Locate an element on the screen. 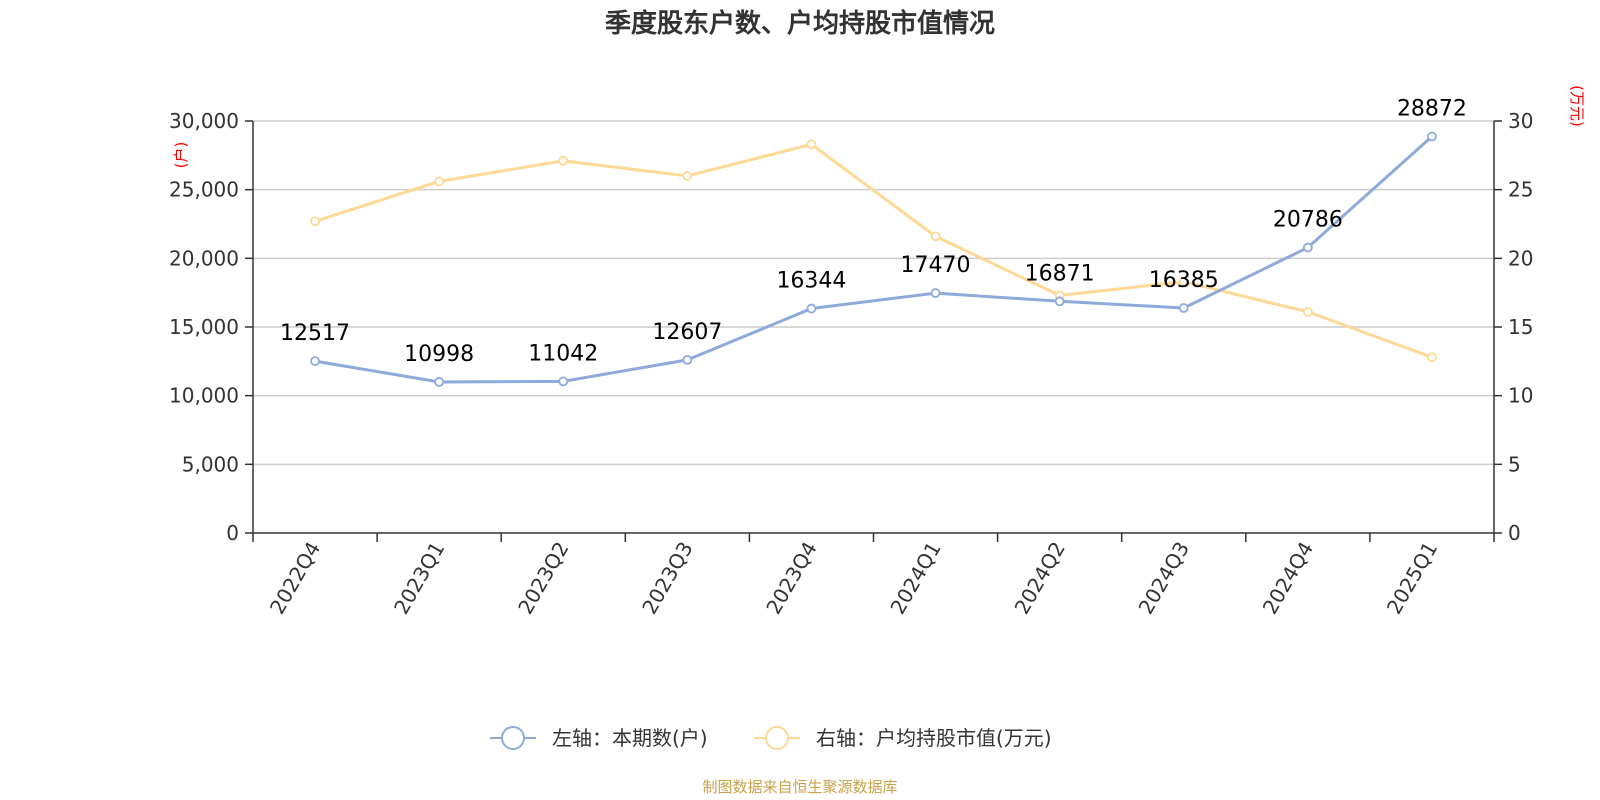 The height and width of the screenshot is (800, 1600). left-axis-tick-label: 5,000 is located at coordinates (210, 464).